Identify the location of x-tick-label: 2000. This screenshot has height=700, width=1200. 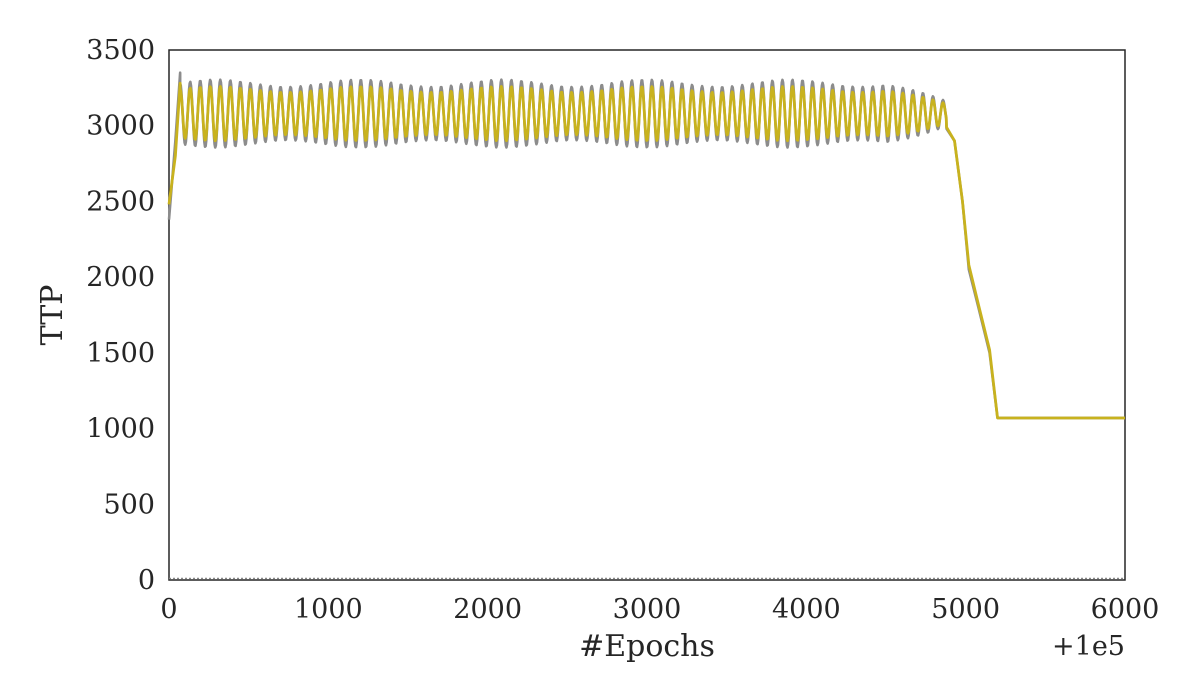
(487, 609).